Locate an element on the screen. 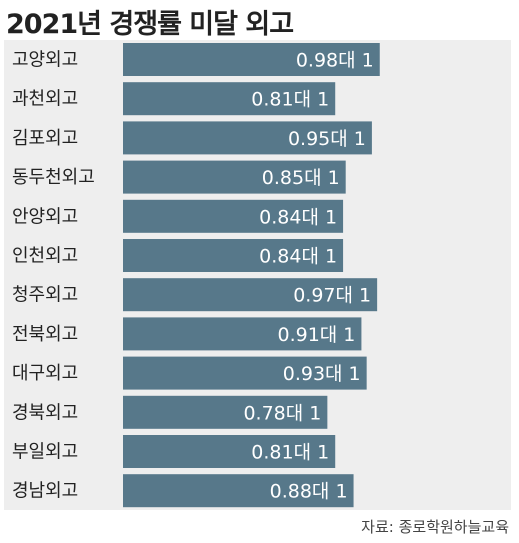 This screenshot has height=543, width=519. value-label: 0.88대 1 is located at coordinates (309, 492).